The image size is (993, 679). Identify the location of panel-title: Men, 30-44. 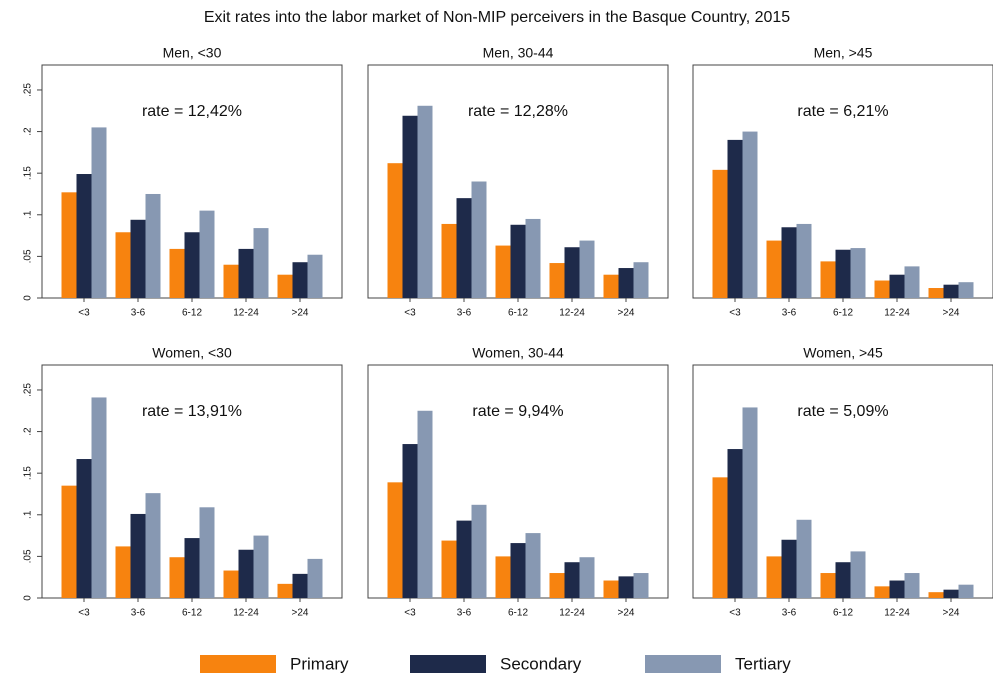
(518, 53).